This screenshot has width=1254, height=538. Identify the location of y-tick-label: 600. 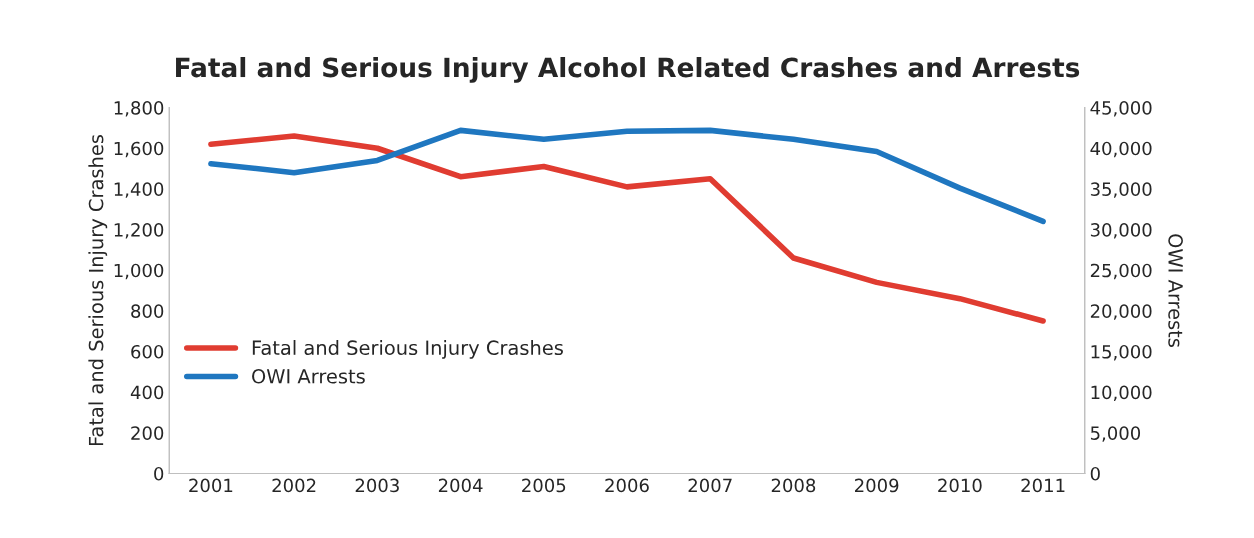
(147, 351).